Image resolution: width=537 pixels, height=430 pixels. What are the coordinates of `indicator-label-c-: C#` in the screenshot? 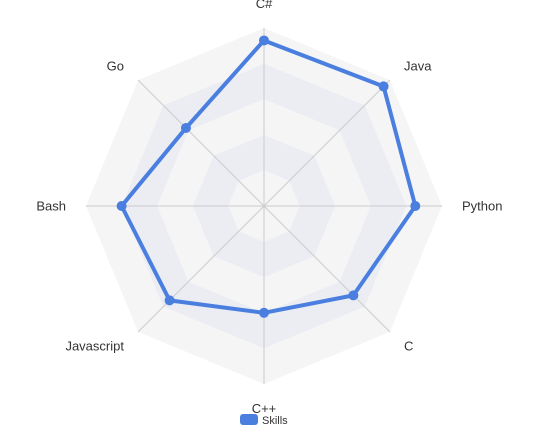 It's located at (264, 5).